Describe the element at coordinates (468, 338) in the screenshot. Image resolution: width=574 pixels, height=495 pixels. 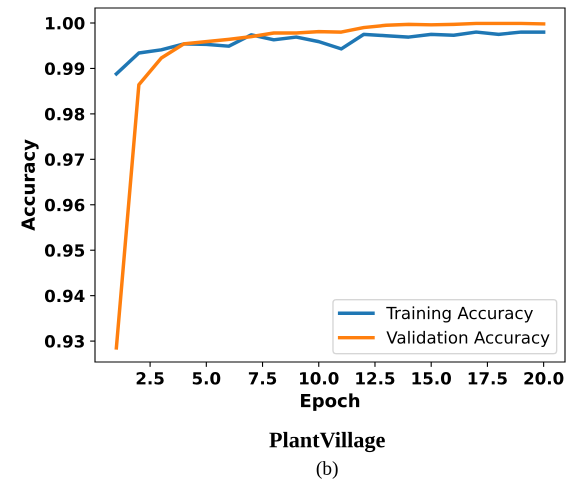
I see `legend-label: Validation Accuracy` at that location.